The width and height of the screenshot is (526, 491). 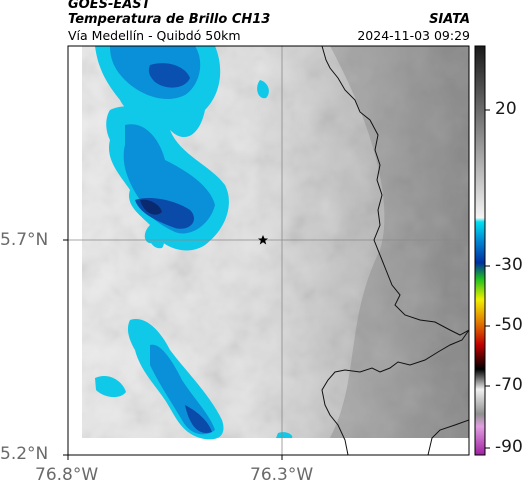 I want to click on colorbar-tick-label: 20, so click(x=506, y=109).